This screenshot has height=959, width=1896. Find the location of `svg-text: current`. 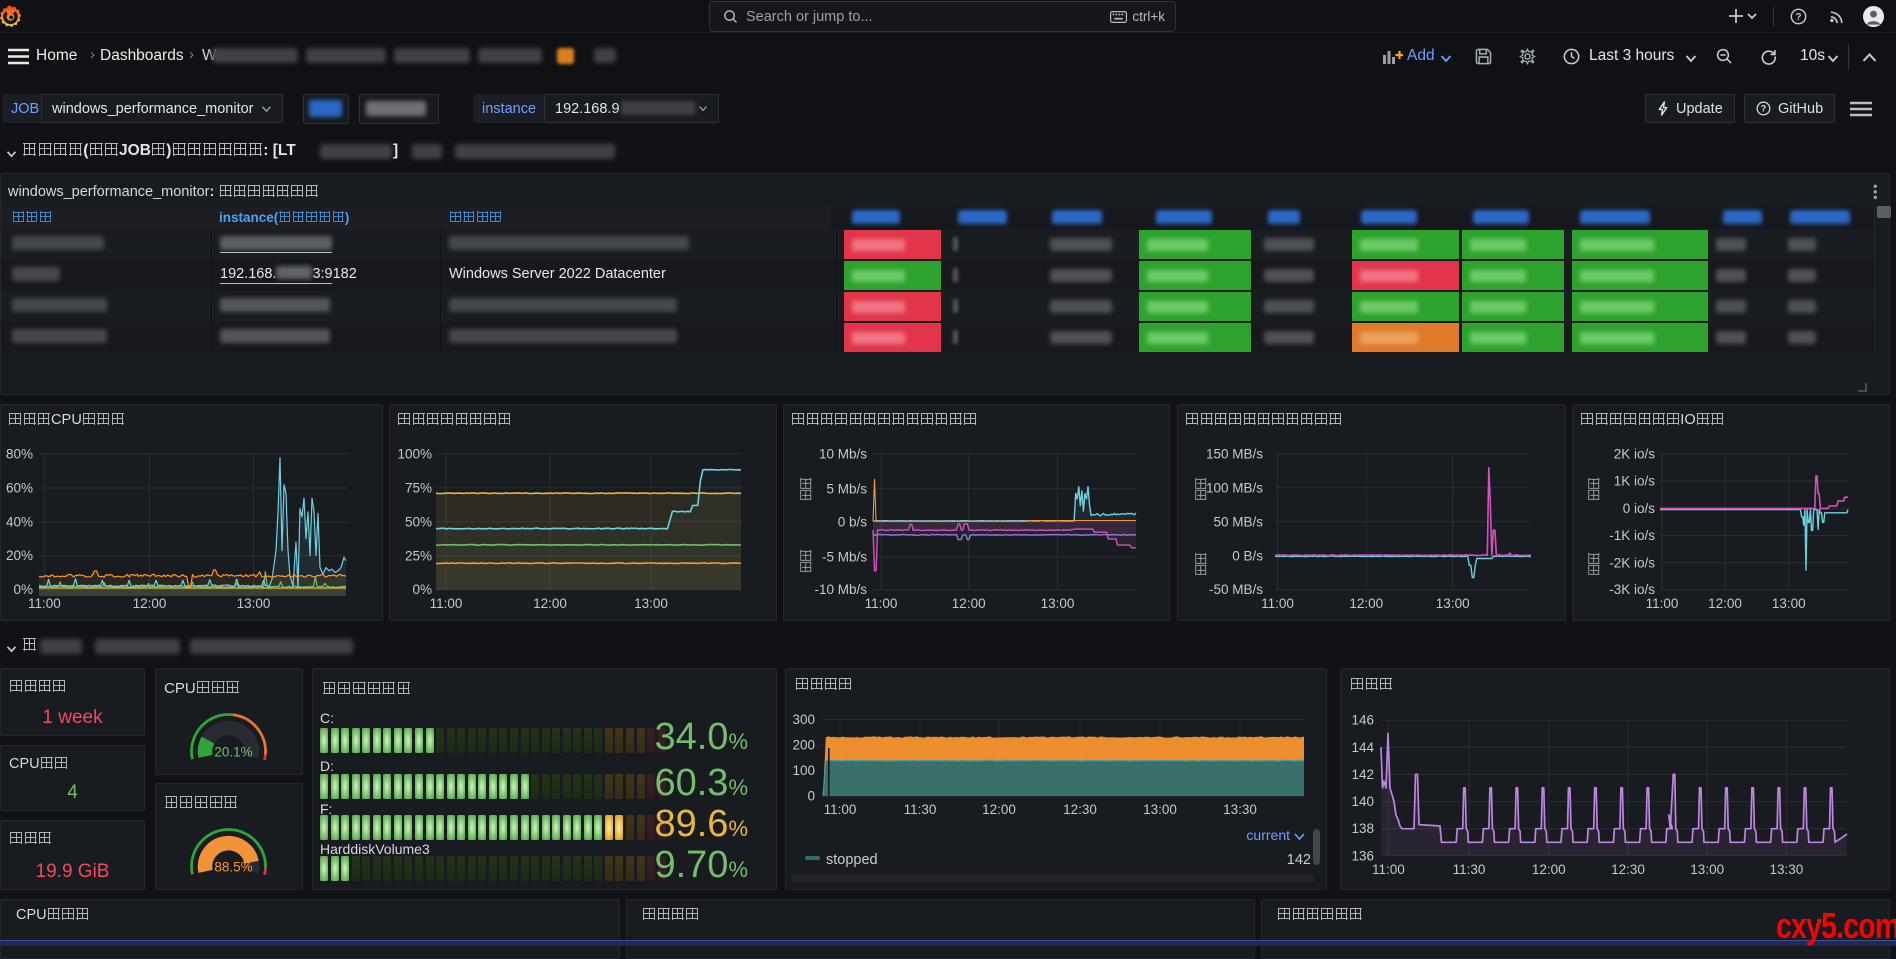

svg-text: current is located at coordinates (1268, 835).